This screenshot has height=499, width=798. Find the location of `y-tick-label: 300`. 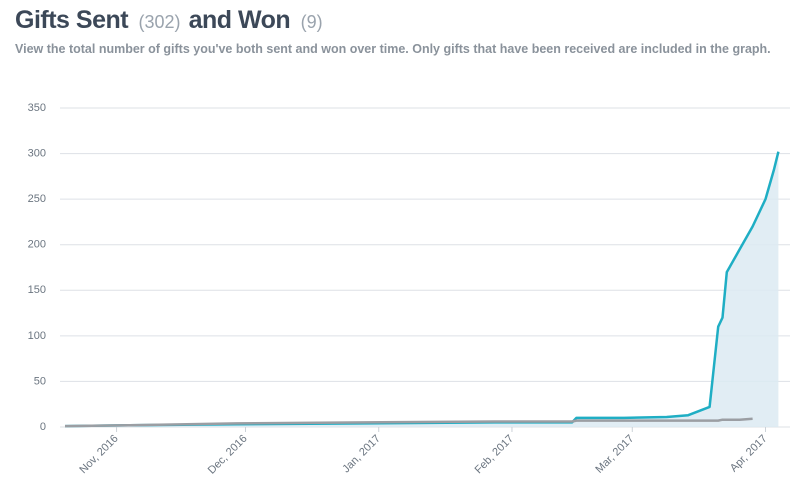

y-tick-label: 300 is located at coordinates (37, 153).